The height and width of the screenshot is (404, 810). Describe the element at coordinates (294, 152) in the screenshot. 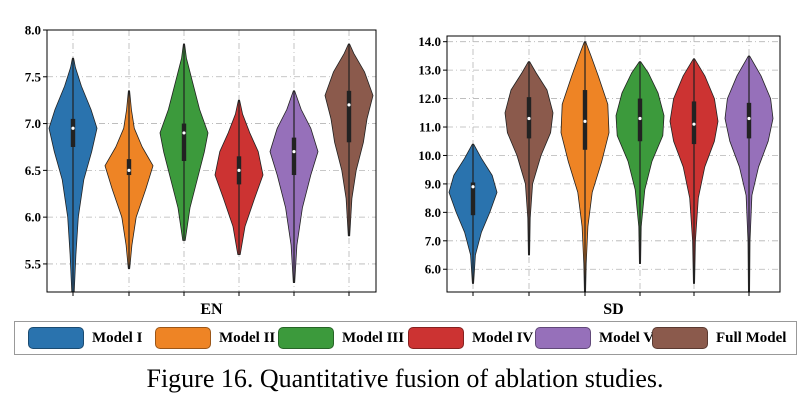

I see `median-en-model-vi` at that location.